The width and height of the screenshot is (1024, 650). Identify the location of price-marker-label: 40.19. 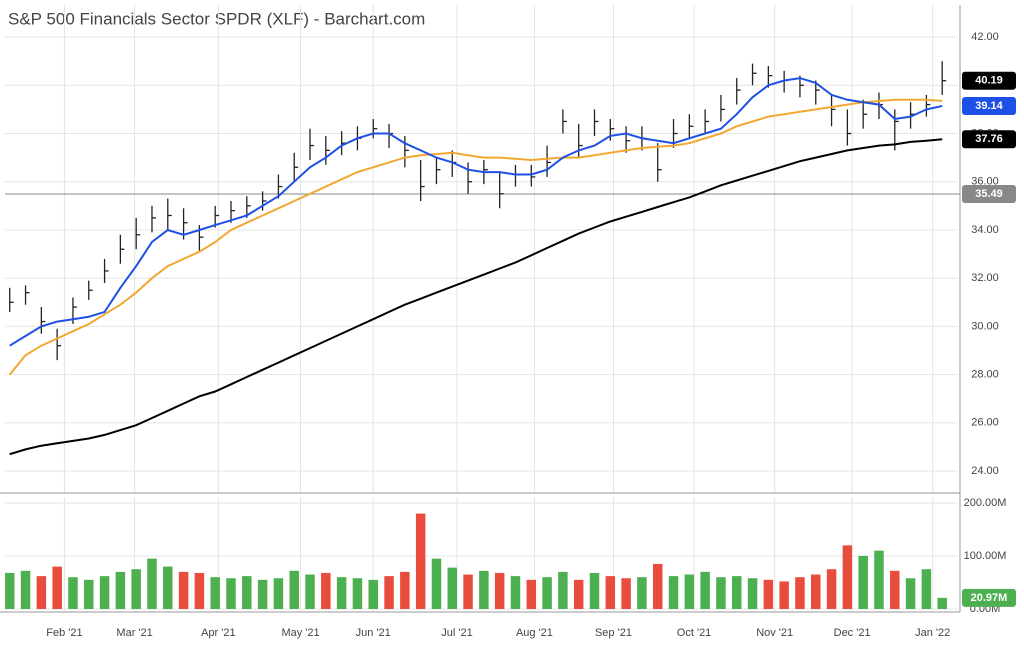
(989, 81).